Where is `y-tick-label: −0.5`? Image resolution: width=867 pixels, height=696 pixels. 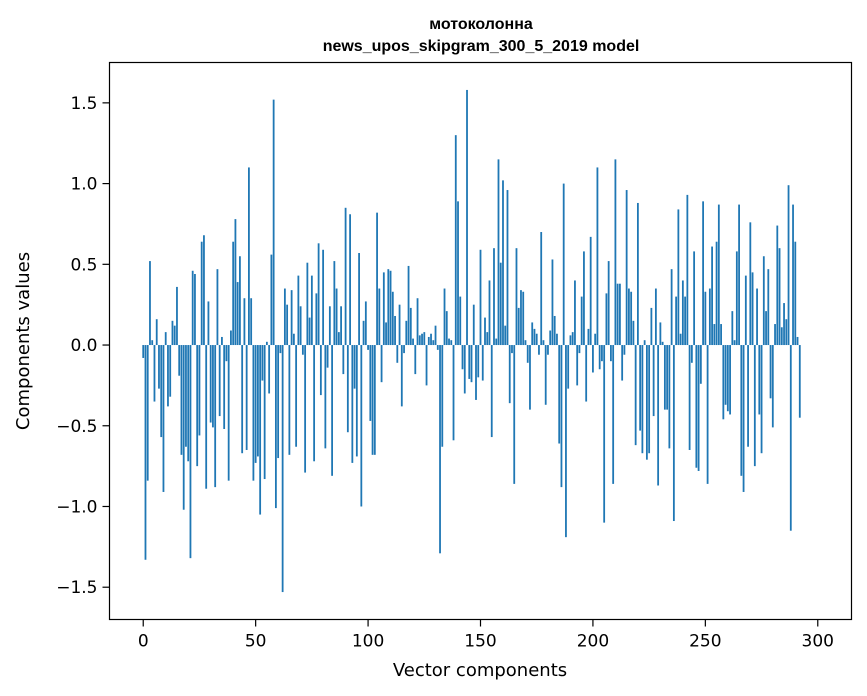 y-tick-label: −0.5 is located at coordinates (76, 427).